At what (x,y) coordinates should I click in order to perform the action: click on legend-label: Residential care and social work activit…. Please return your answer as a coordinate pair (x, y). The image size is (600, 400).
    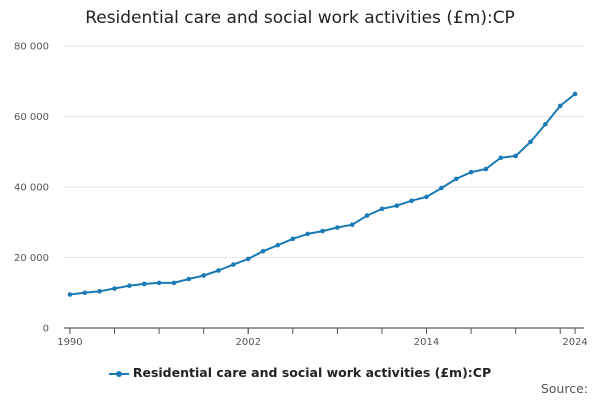
    Looking at the image, I should click on (312, 372).